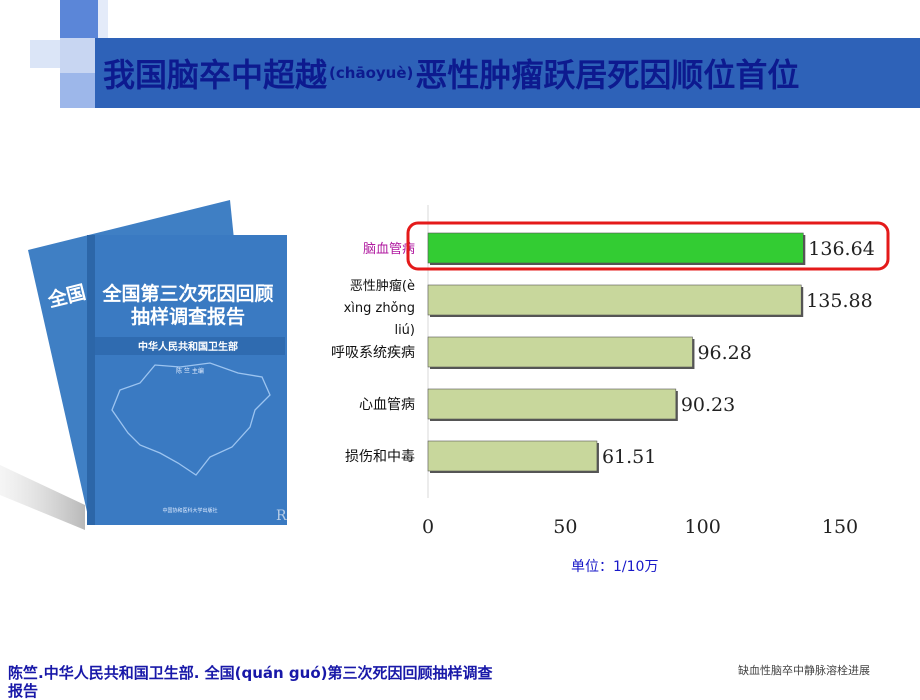 This screenshot has width=920, height=700. What do you see at coordinates (23, 691) in the screenshot?
I see `citation-title-end: 报告` at bounding box center [23, 691].